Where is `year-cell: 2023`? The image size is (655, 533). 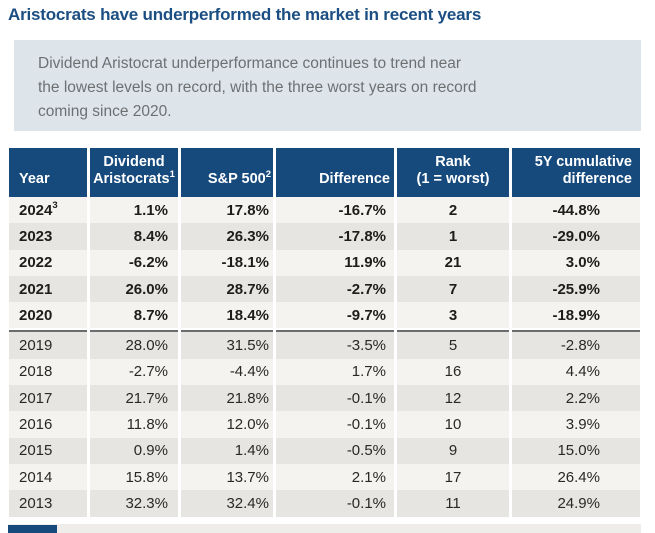 year-cell: 2023 is located at coordinates (48, 236).